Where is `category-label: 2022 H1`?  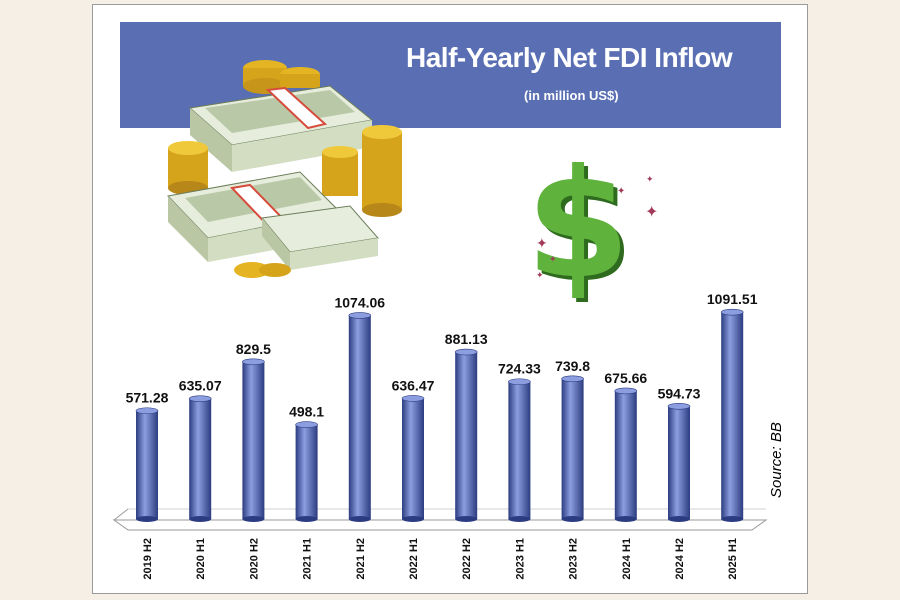
category-label: 2022 H1 is located at coordinates (414, 559).